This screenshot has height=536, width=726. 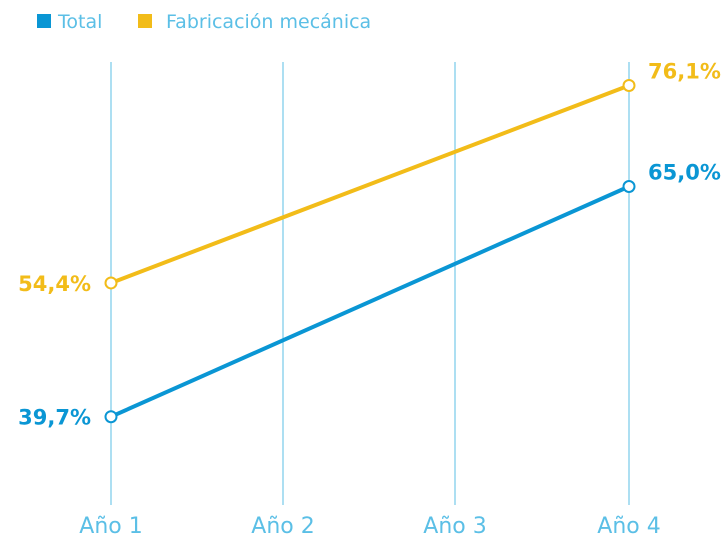 What do you see at coordinates (628, 525) in the screenshot?
I see `x-tick-label-4: Año 4` at bounding box center [628, 525].